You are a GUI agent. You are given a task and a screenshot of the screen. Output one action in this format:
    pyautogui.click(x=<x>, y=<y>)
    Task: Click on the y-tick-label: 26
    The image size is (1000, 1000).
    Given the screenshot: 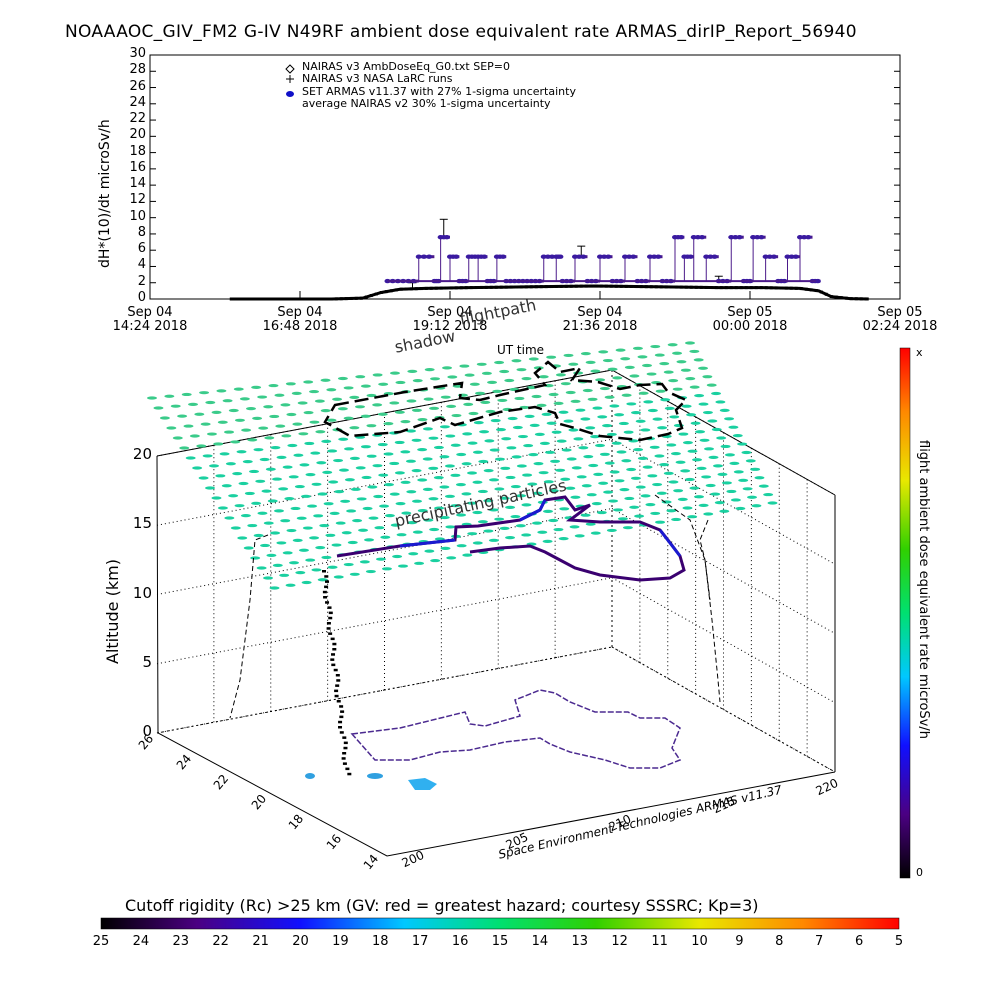 What is the action you would take?
    pyautogui.click(x=137, y=86)
    